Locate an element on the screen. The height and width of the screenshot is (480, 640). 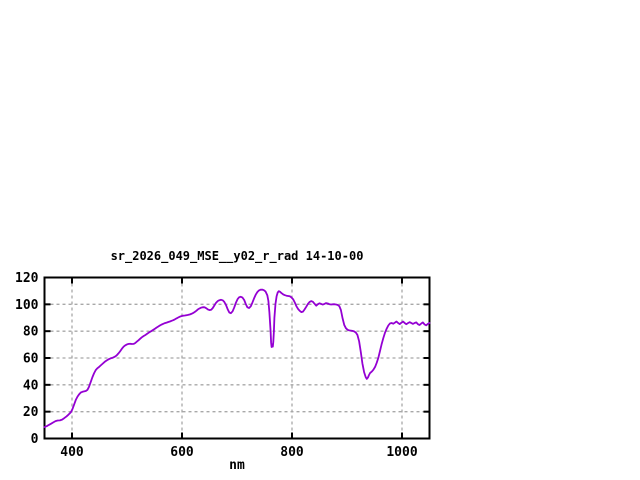
x-tick-label: 800 is located at coordinates (292, 452).